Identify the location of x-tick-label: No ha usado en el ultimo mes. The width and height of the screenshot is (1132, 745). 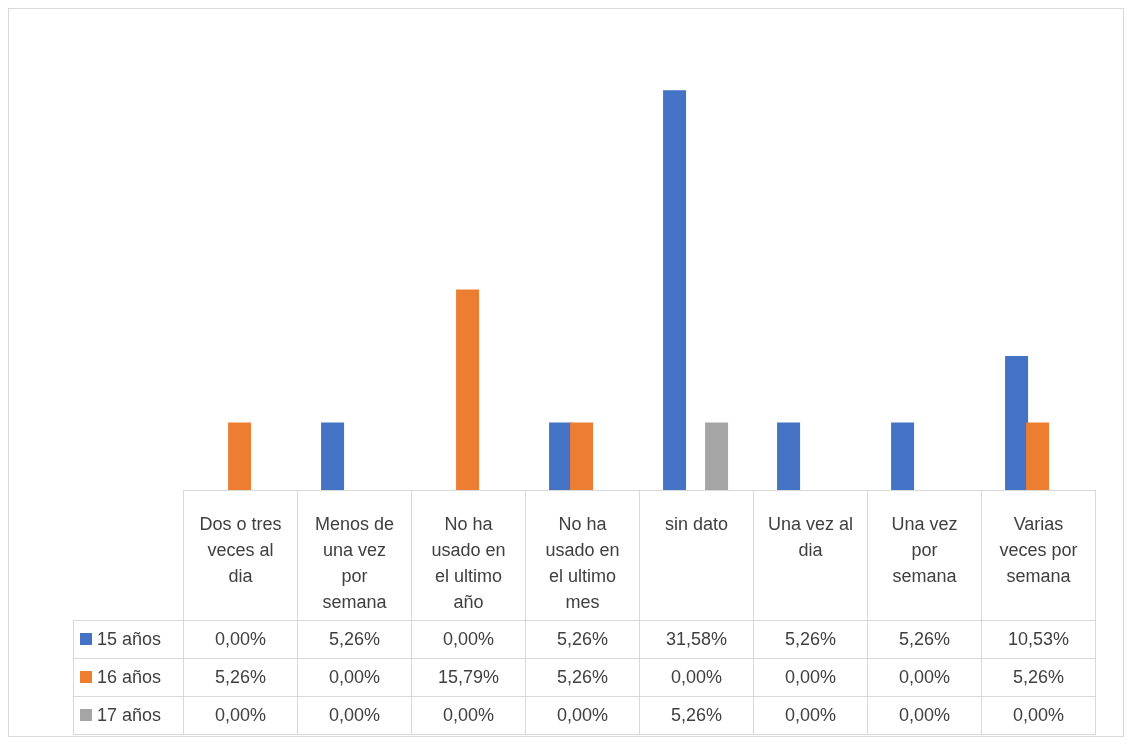
(582, 555).